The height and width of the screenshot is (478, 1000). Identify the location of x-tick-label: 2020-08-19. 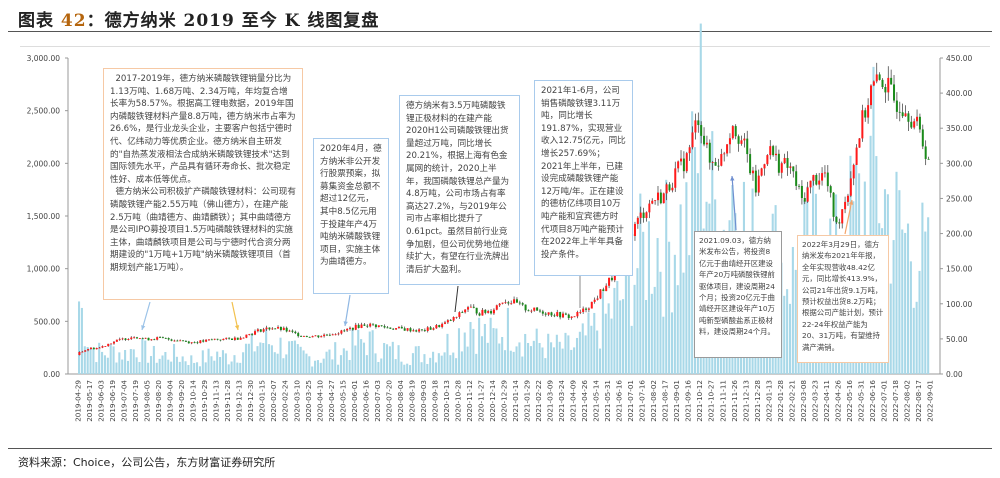
(411, 401).